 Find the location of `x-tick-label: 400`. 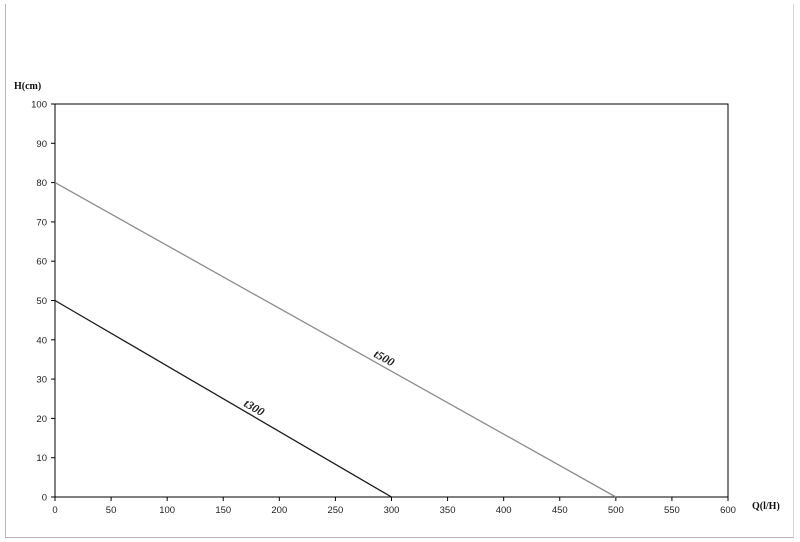

x-tick-label: 400 is located at coordinates (504, 510).